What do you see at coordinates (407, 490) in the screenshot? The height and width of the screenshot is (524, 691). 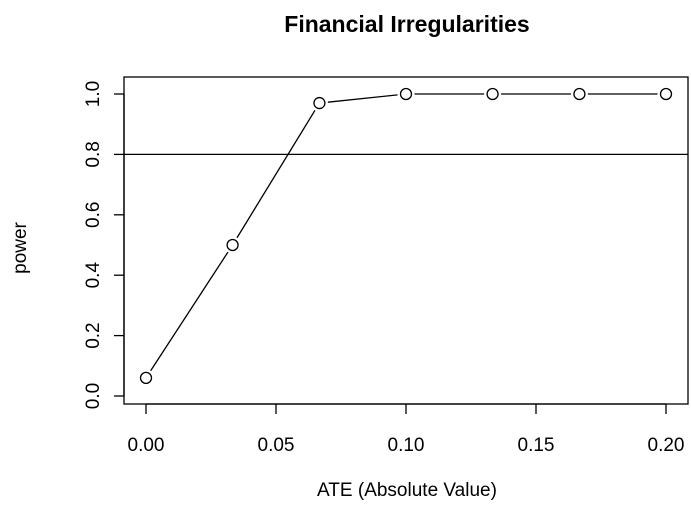 I see `x-axis-label: ATE (Absolute Value)` at bounding box center [407, 490].